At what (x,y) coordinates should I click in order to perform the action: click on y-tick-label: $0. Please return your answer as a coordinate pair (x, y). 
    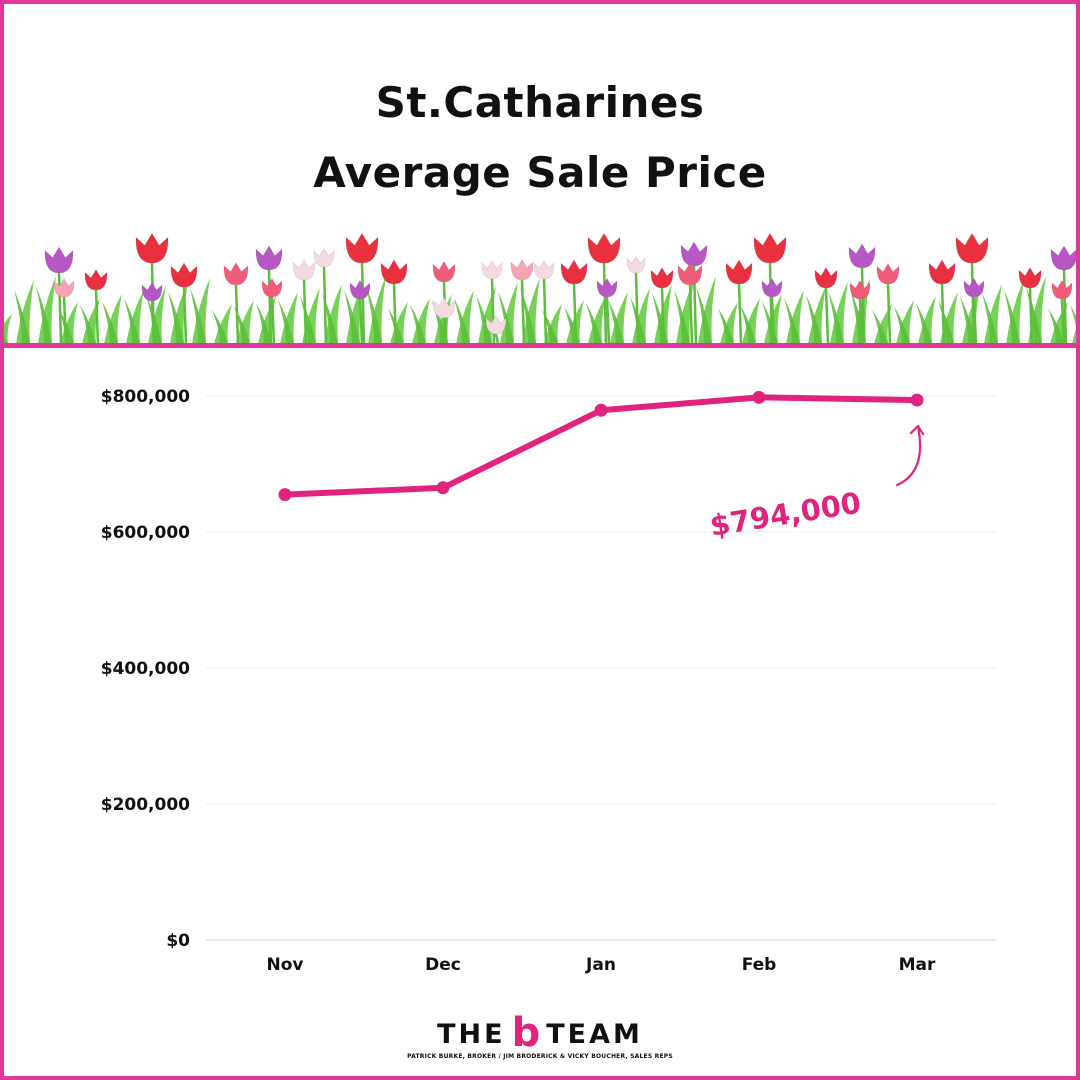
    Looking at the image, I should click on (178, 941).